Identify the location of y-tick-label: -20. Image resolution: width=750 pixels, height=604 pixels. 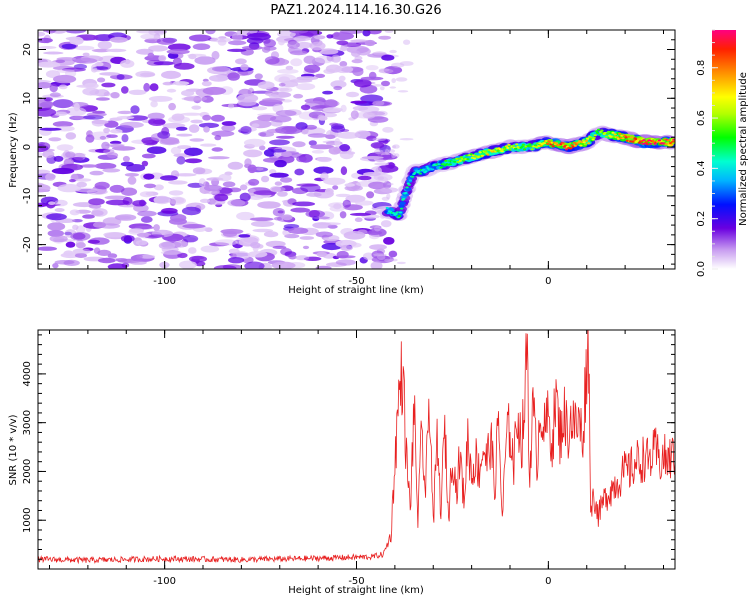
(27, 244).